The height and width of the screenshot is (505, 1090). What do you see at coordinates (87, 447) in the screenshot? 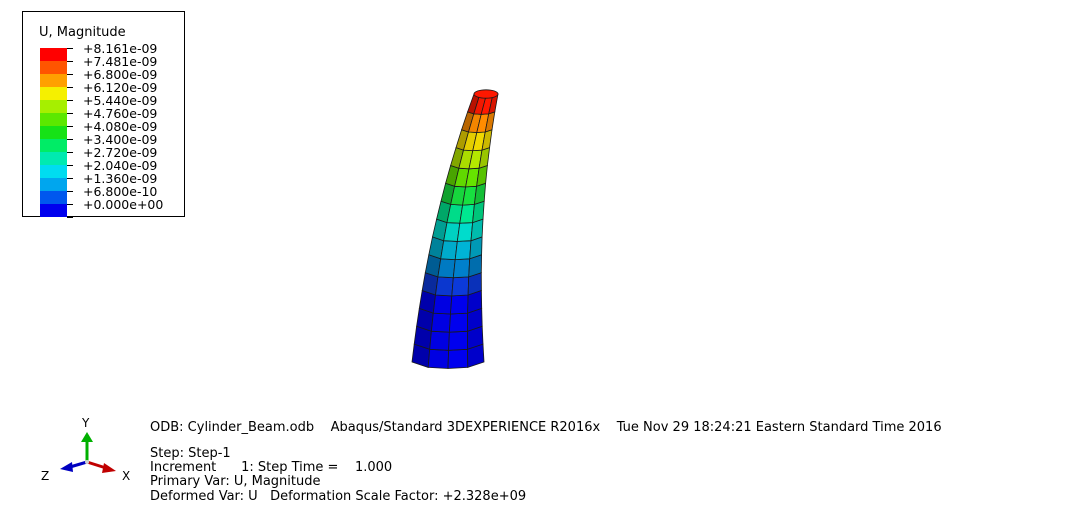
I see `y-axis-arrow-icon` at bounding box center [87, 447].